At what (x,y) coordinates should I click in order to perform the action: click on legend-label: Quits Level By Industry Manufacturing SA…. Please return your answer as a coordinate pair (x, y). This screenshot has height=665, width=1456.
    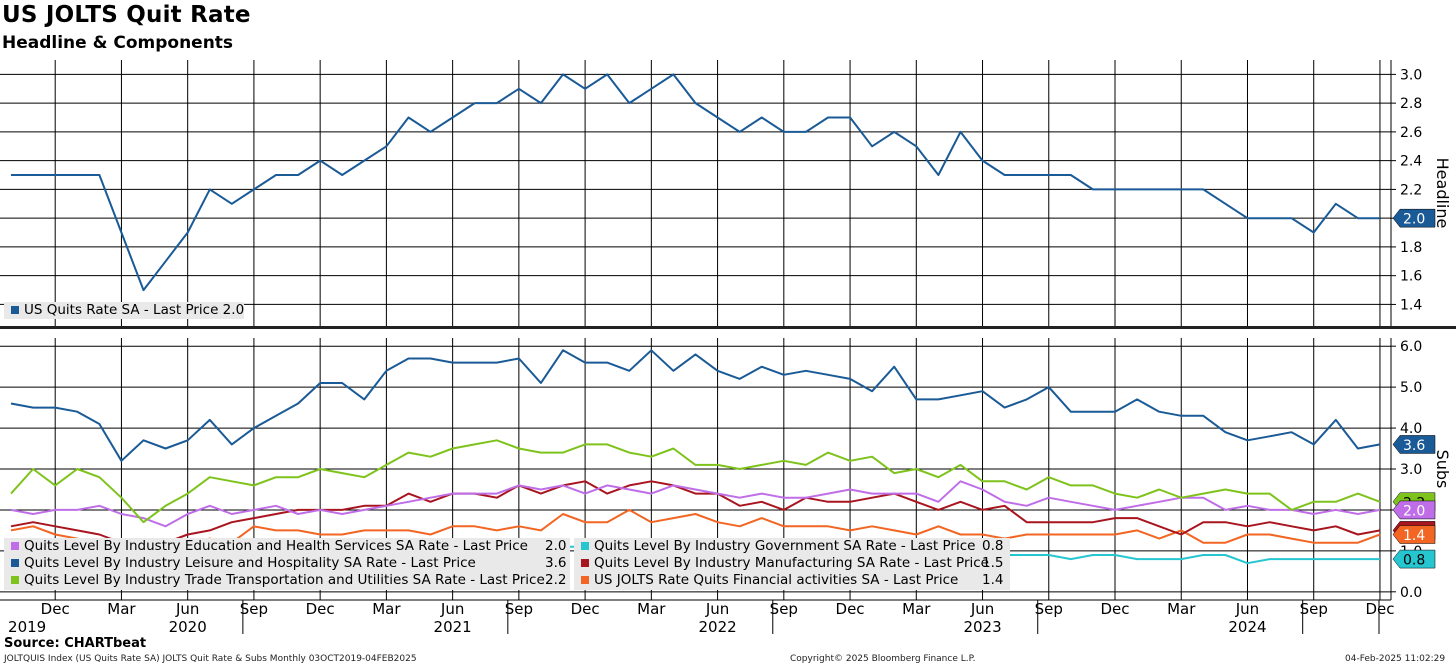
    Looking at the image, I should click on (791, 563).